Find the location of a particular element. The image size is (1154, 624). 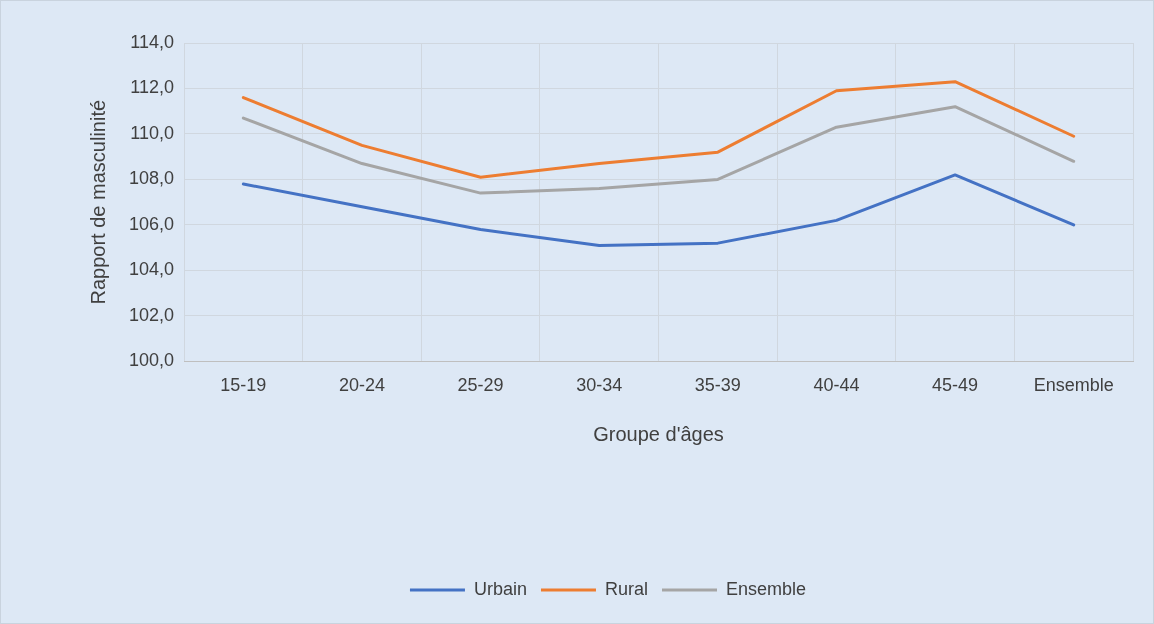

y-tick-label: 114,0 is located at coordinates (152, 41).